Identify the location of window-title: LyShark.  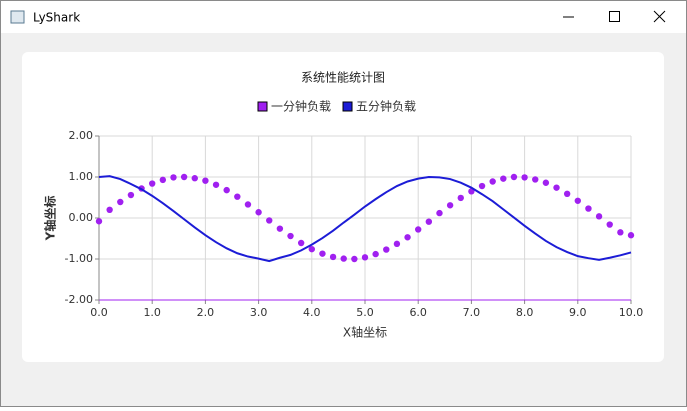
(56, 18).